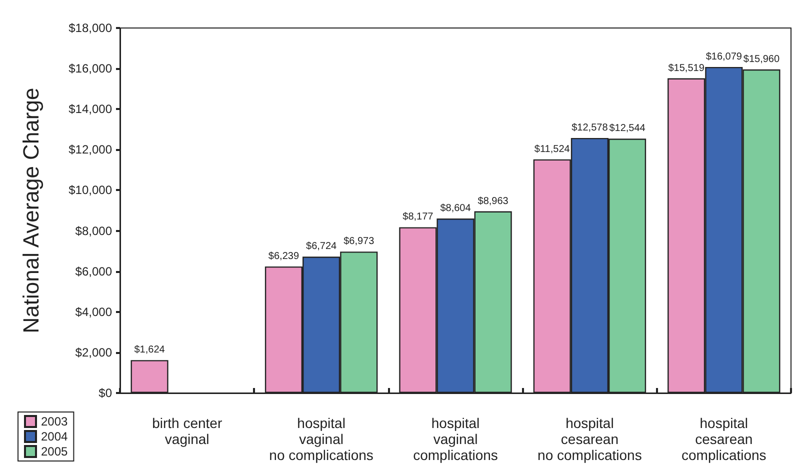 This screenshot has height=471, width=807. What do you see at coordinates (93, 311) in the screenshot?
I see `y-tick-label: $4,000` at bounding box center [93, 311].